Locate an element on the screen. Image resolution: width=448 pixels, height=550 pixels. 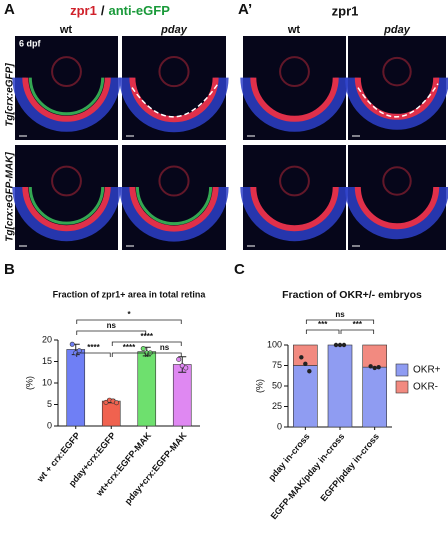
column-label: pday is located at coordinates (174, 30).